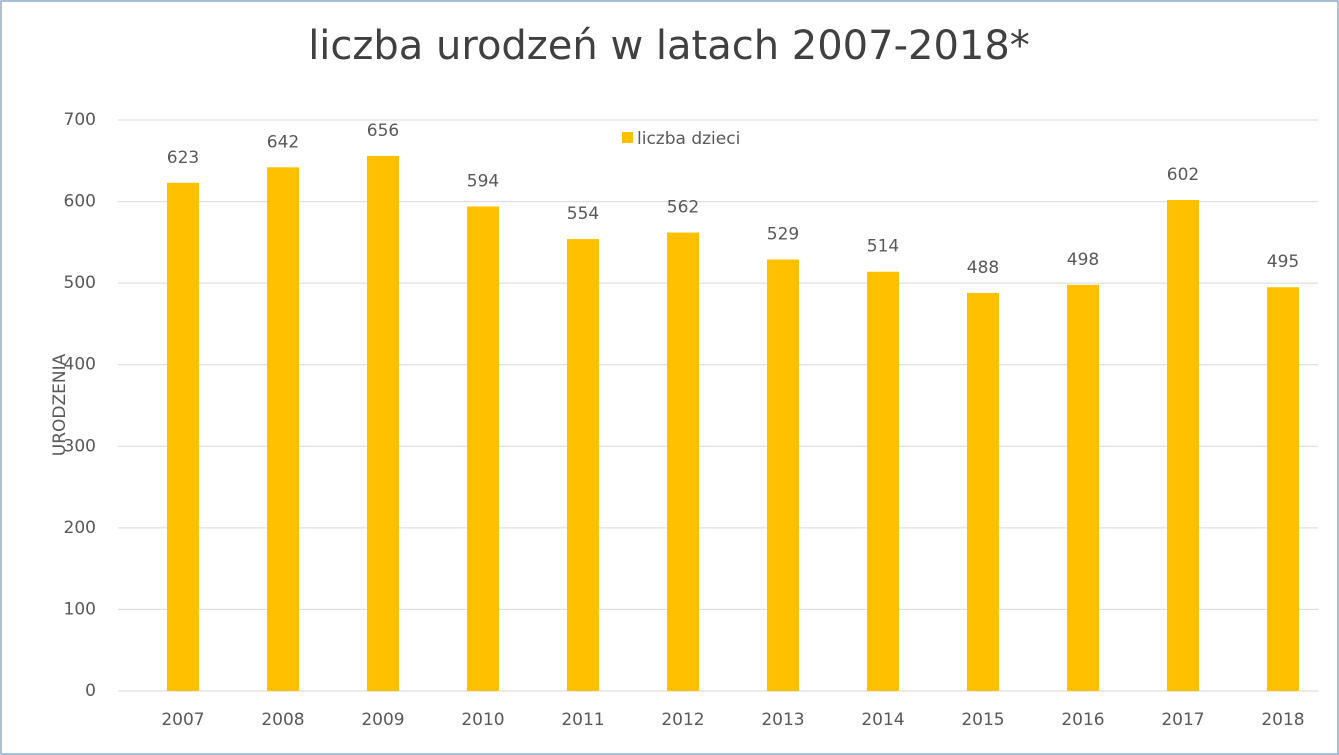 The image size is (1339, 755). Describe the element at coordinates (783, 234) in the screenshot. I see `data-label: 529` at that location.